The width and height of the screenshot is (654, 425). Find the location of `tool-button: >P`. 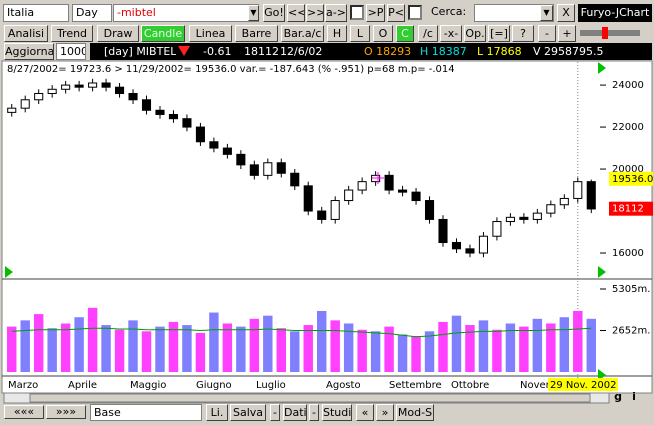

tool-button: >P is located at coordinates (375, 13).